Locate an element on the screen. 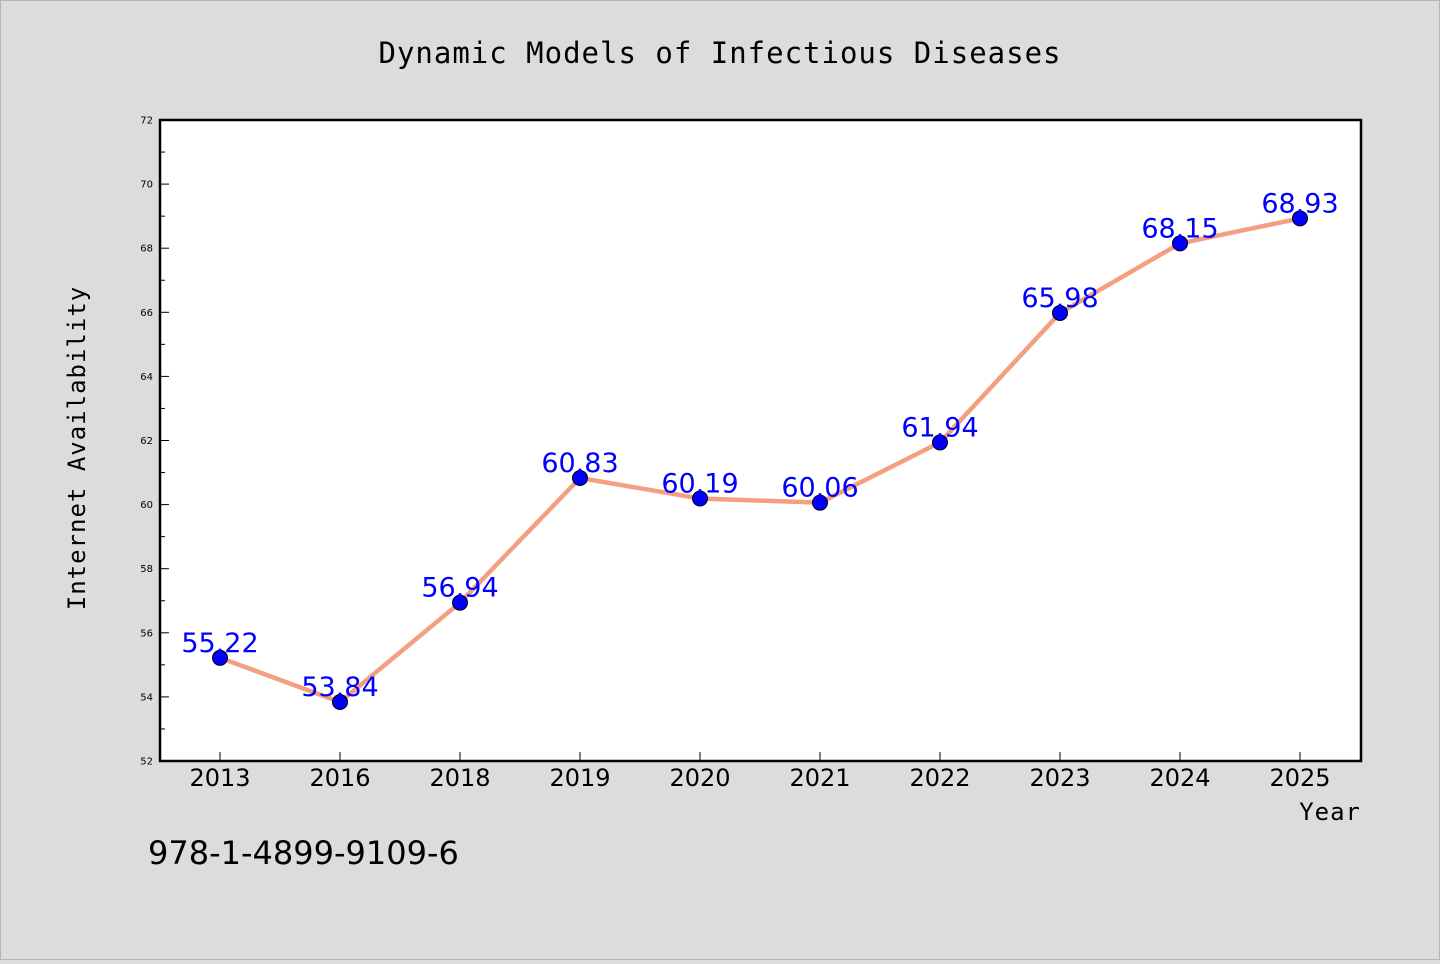 The image size is (1440, 964). y-tick-label: 68 is located at coordinates (146, 249).